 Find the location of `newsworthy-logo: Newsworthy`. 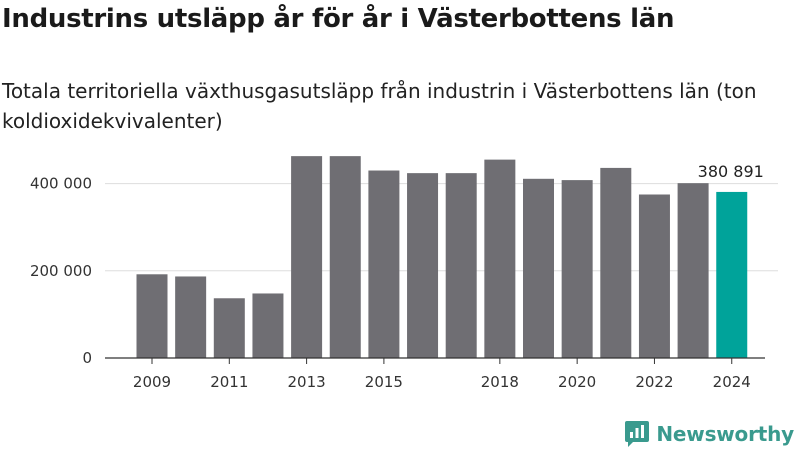

newsworthy-logo: Newsworthy is located at coordinates (709, 434).